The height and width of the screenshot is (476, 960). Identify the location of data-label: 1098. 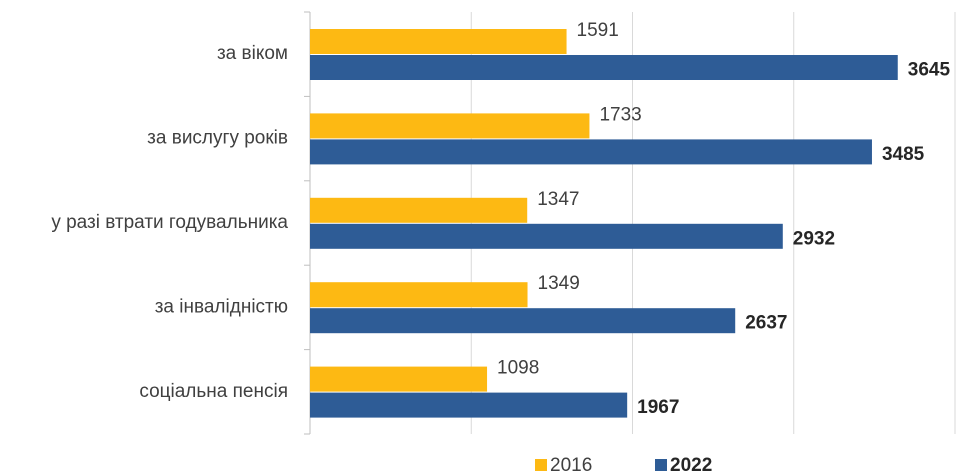
(518, 368).